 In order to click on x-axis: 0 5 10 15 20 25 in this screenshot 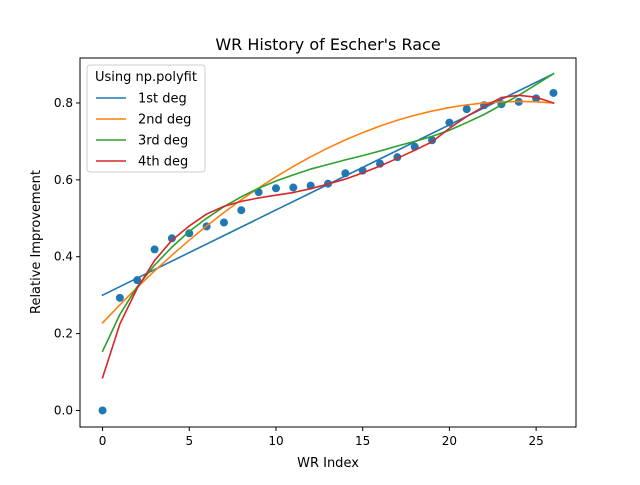, I will do `click(321, 437)`.